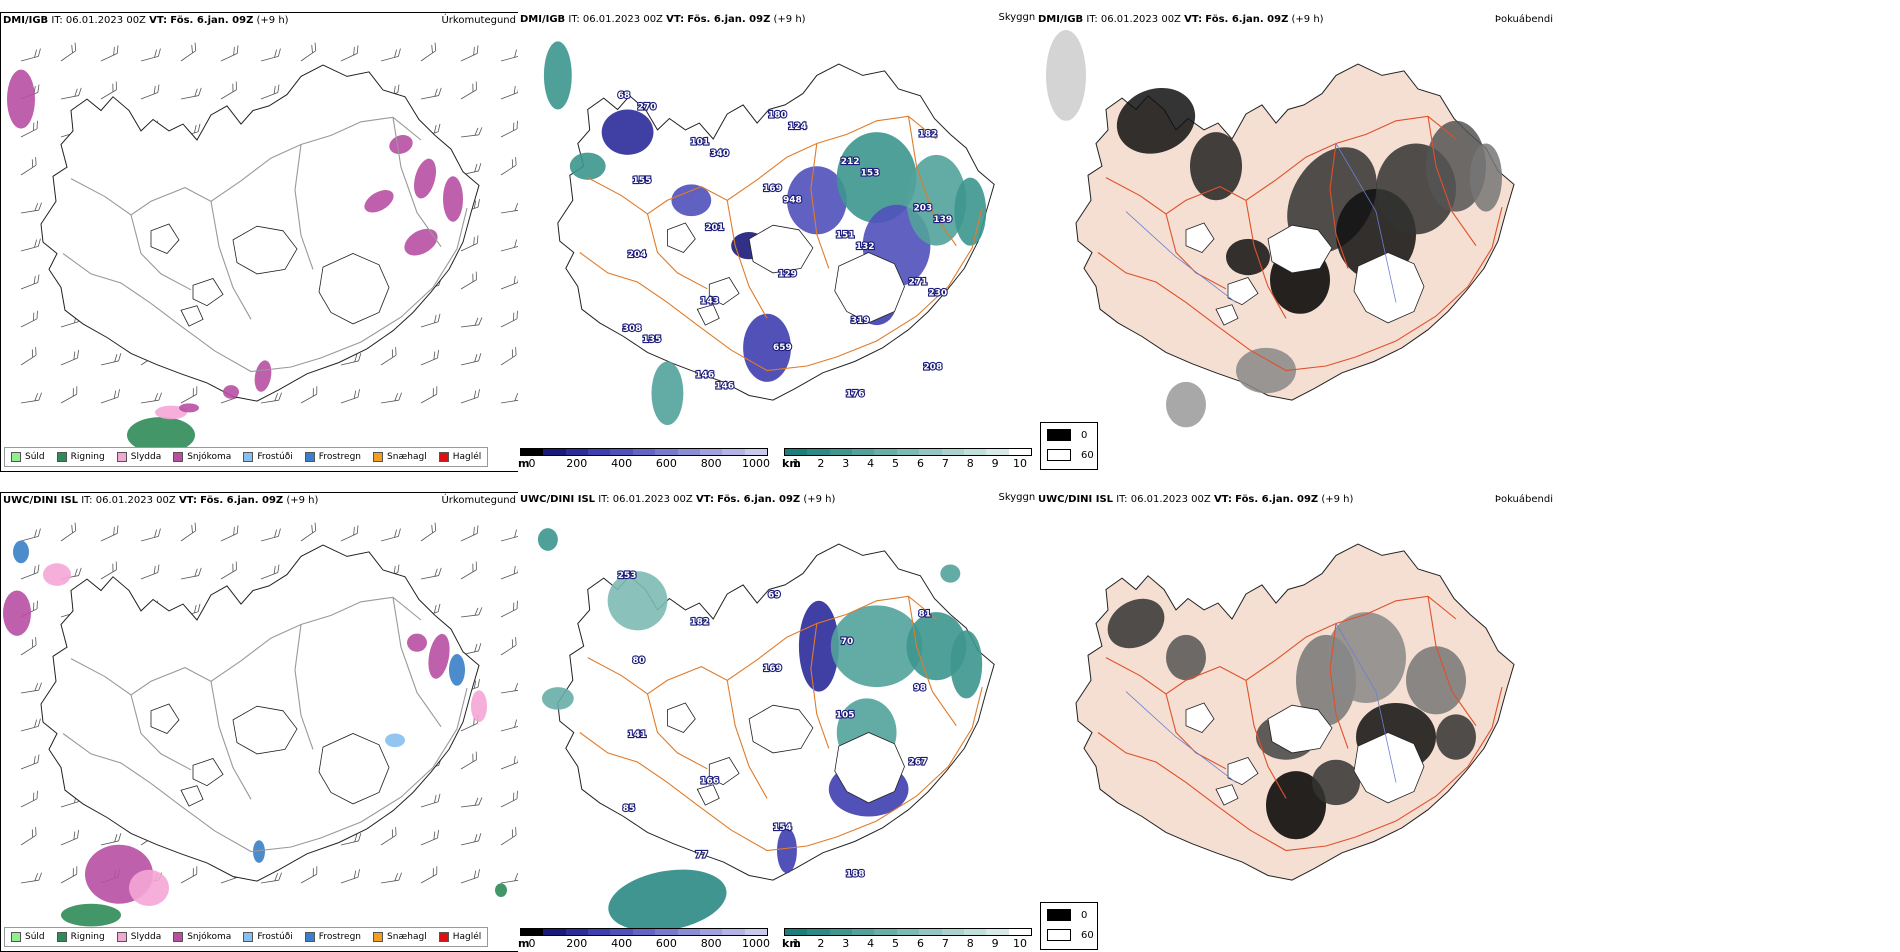  What do you see at coordinates (275, 937) in the screenshot?
I see `legend-label: Frostúði` at bounding box center [275, 937].